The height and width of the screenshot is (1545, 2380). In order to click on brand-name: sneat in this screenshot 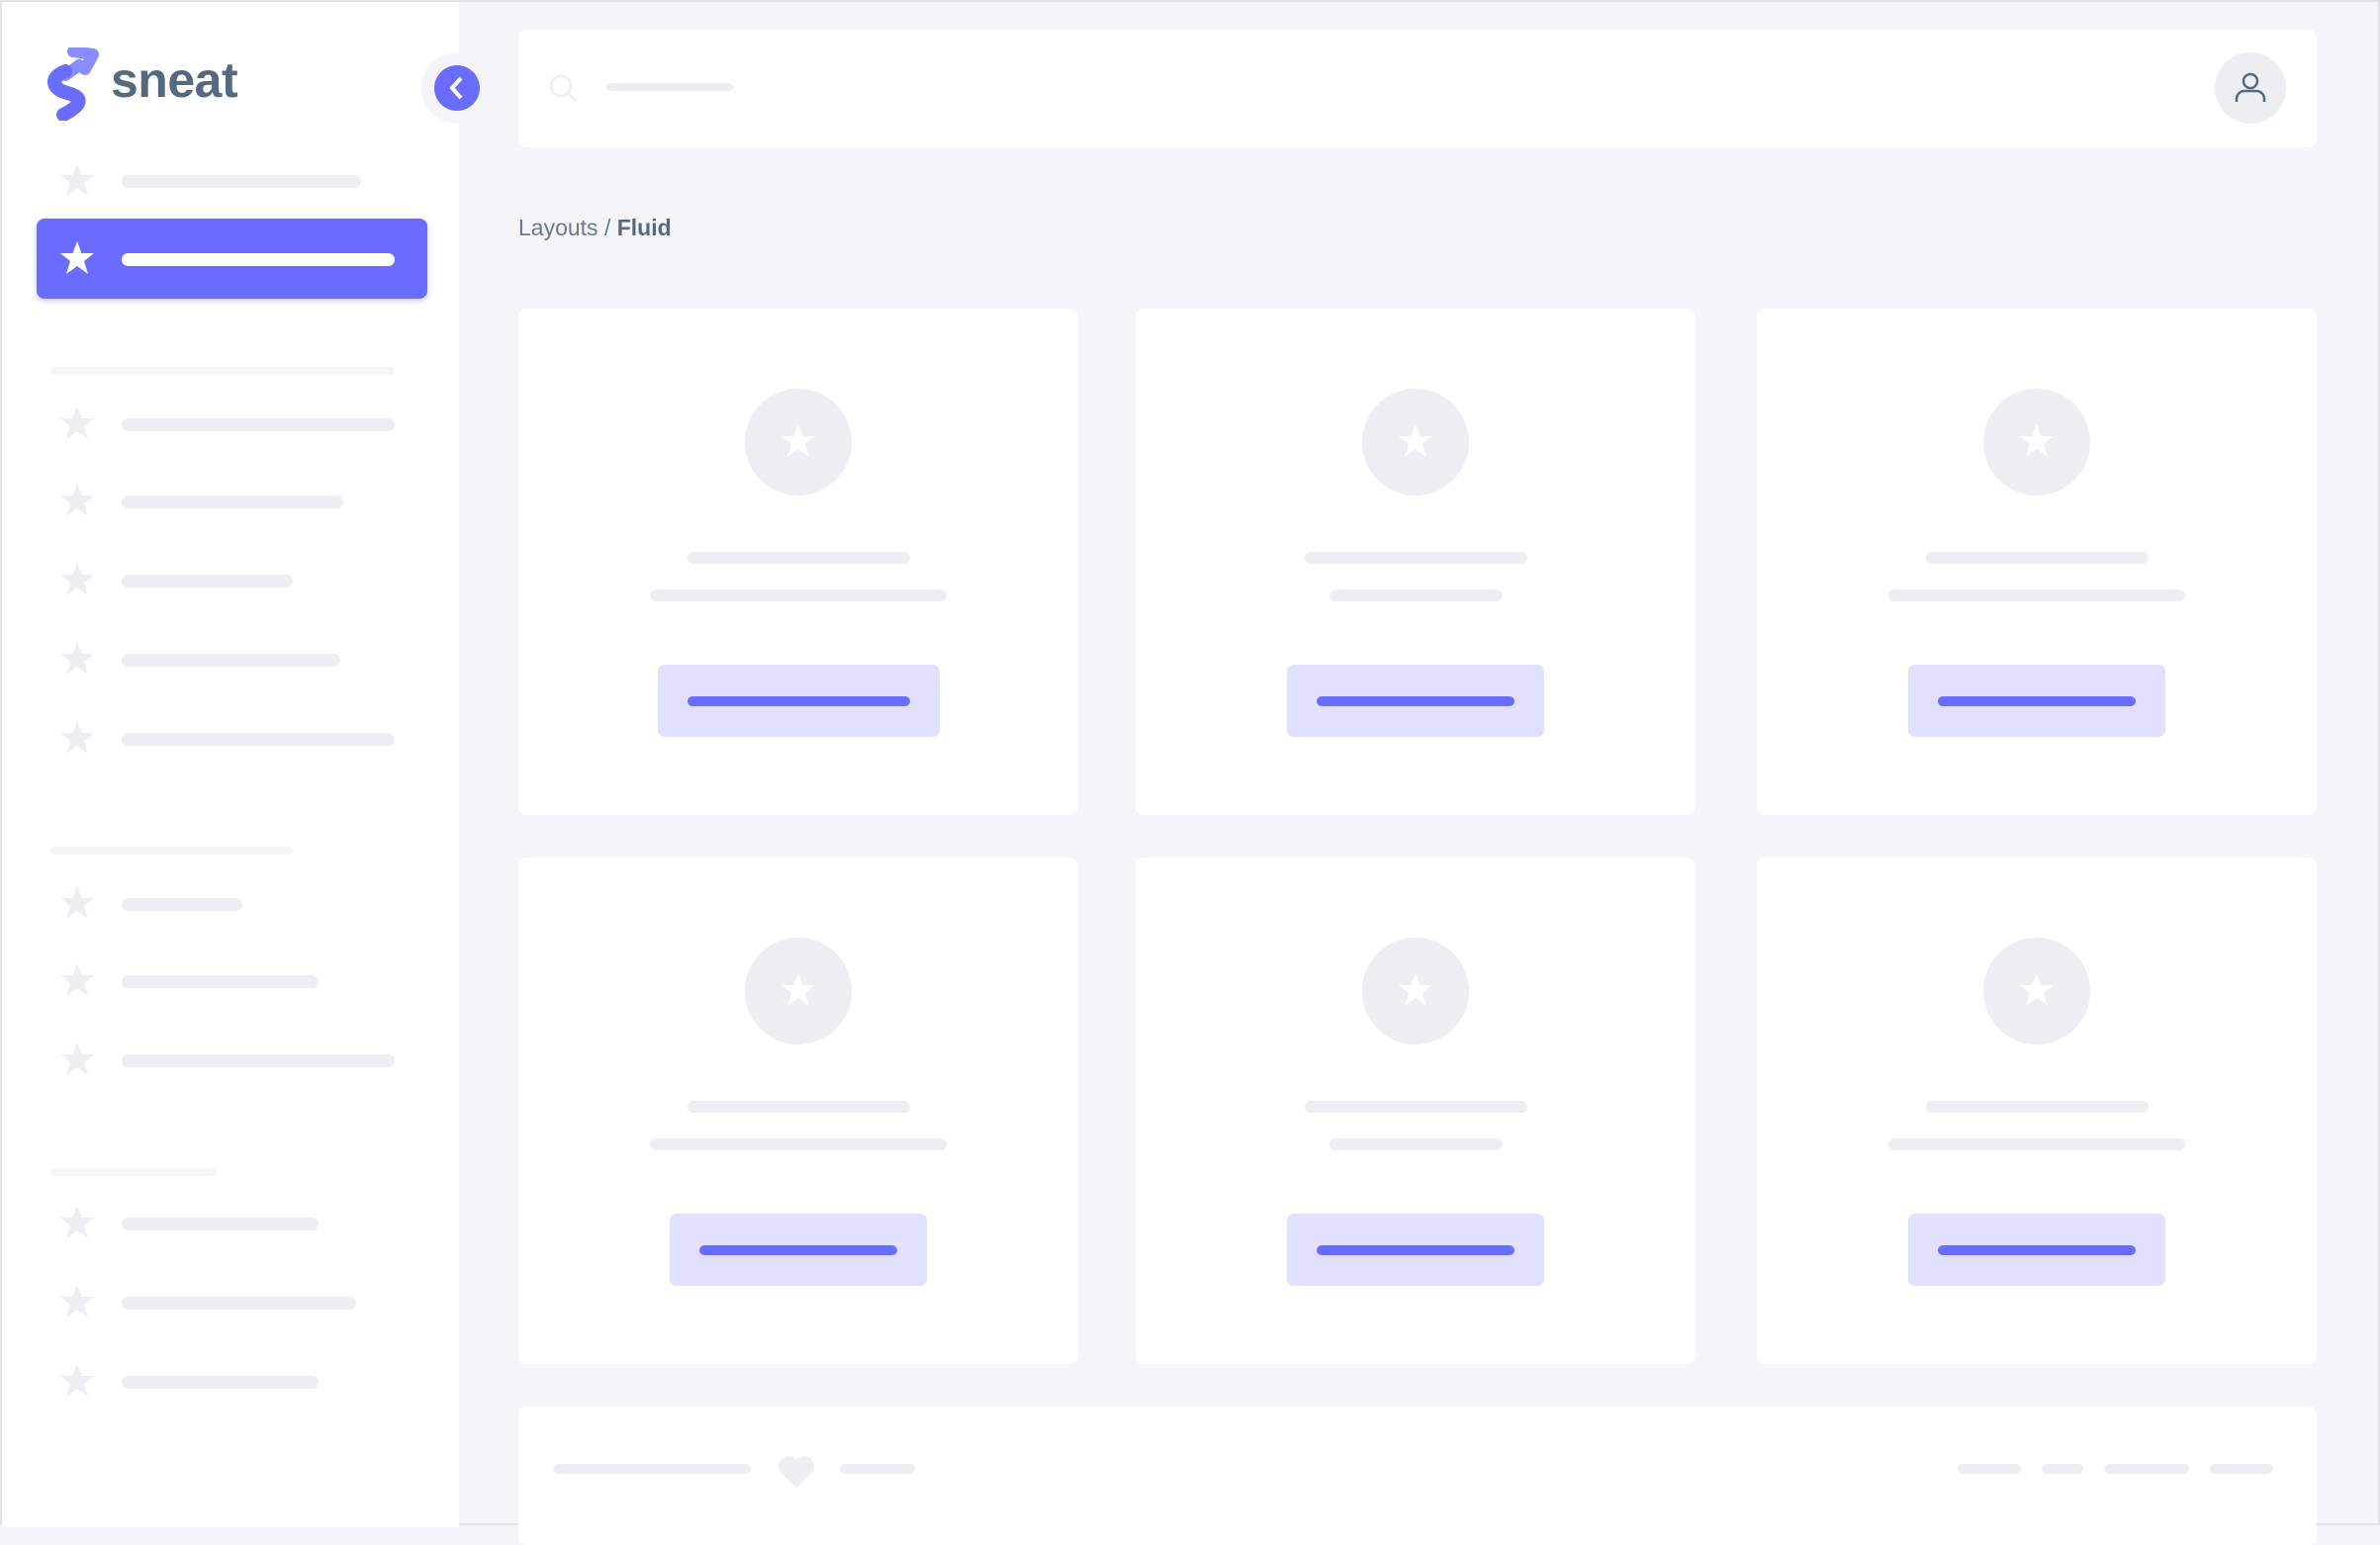, I will do `click(174, 80)`.